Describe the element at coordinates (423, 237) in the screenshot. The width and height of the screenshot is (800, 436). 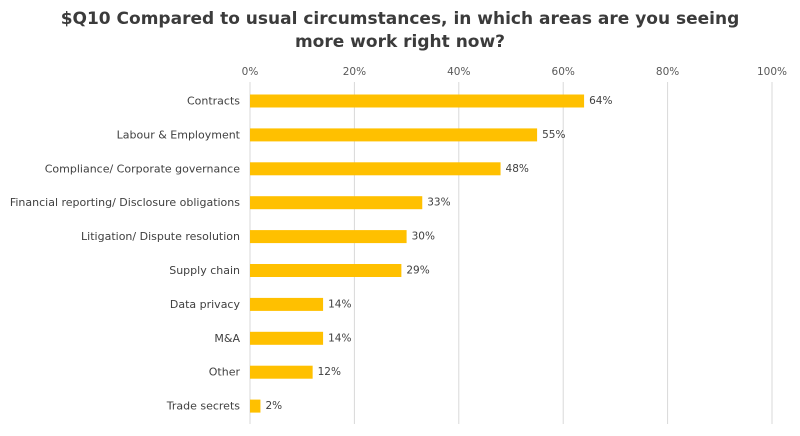
I see `data-label: 30%` at that location.